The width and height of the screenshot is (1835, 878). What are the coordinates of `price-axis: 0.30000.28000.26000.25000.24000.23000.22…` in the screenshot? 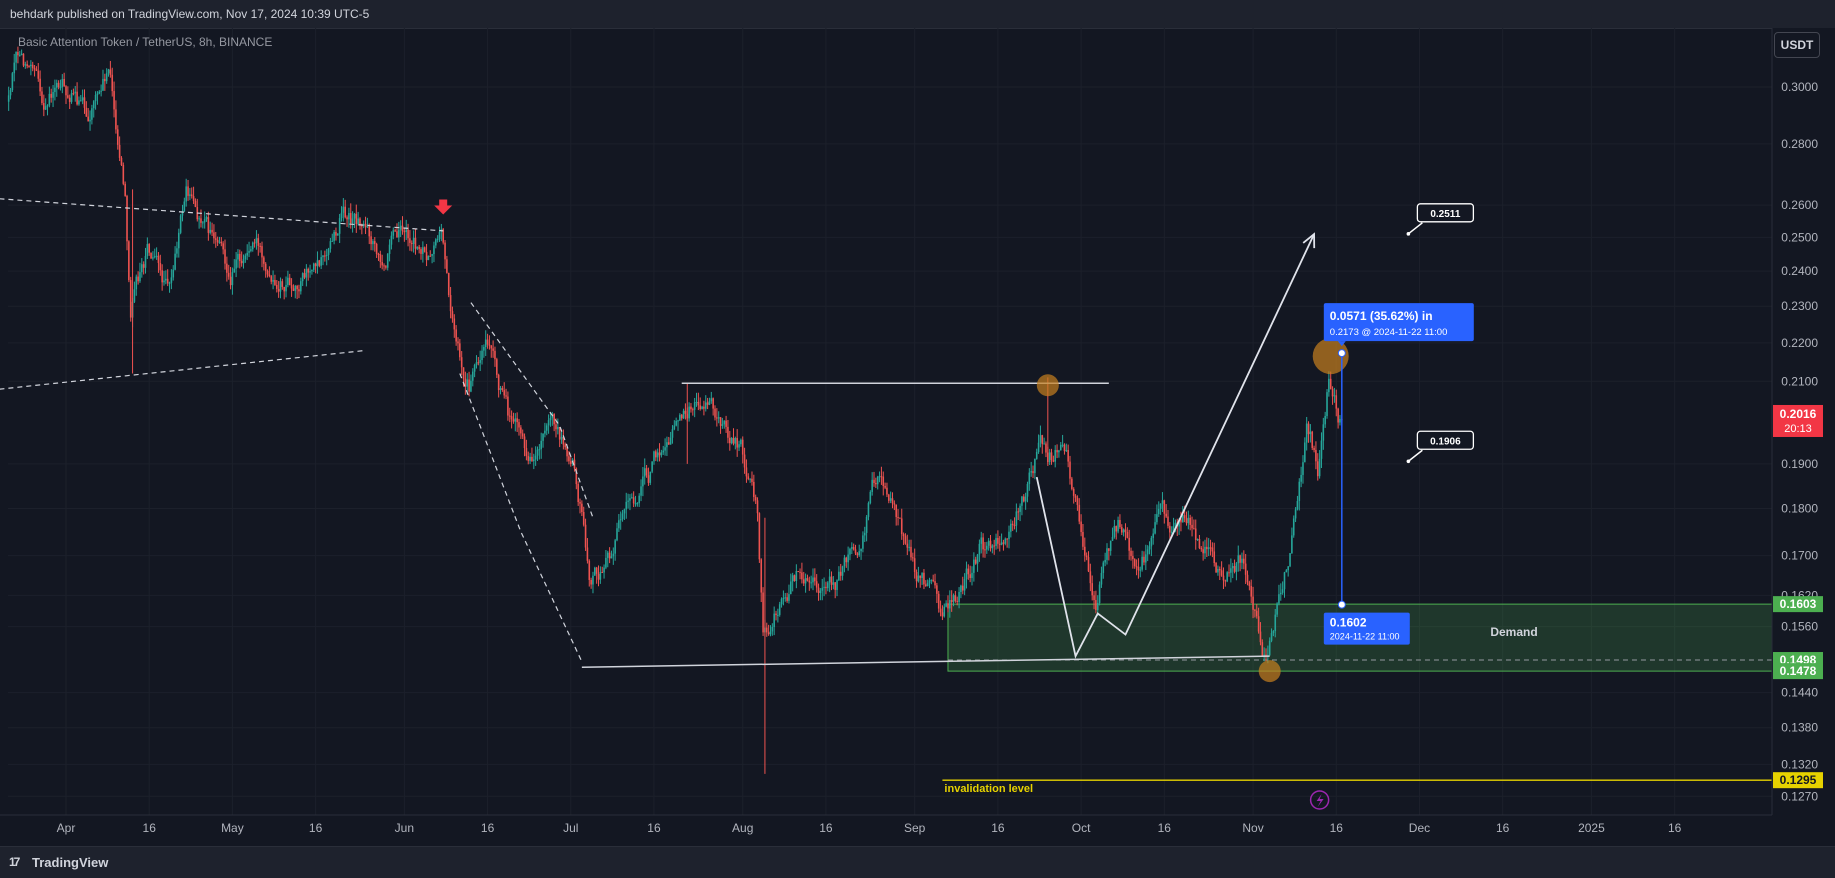 It's located at (1803, 437).